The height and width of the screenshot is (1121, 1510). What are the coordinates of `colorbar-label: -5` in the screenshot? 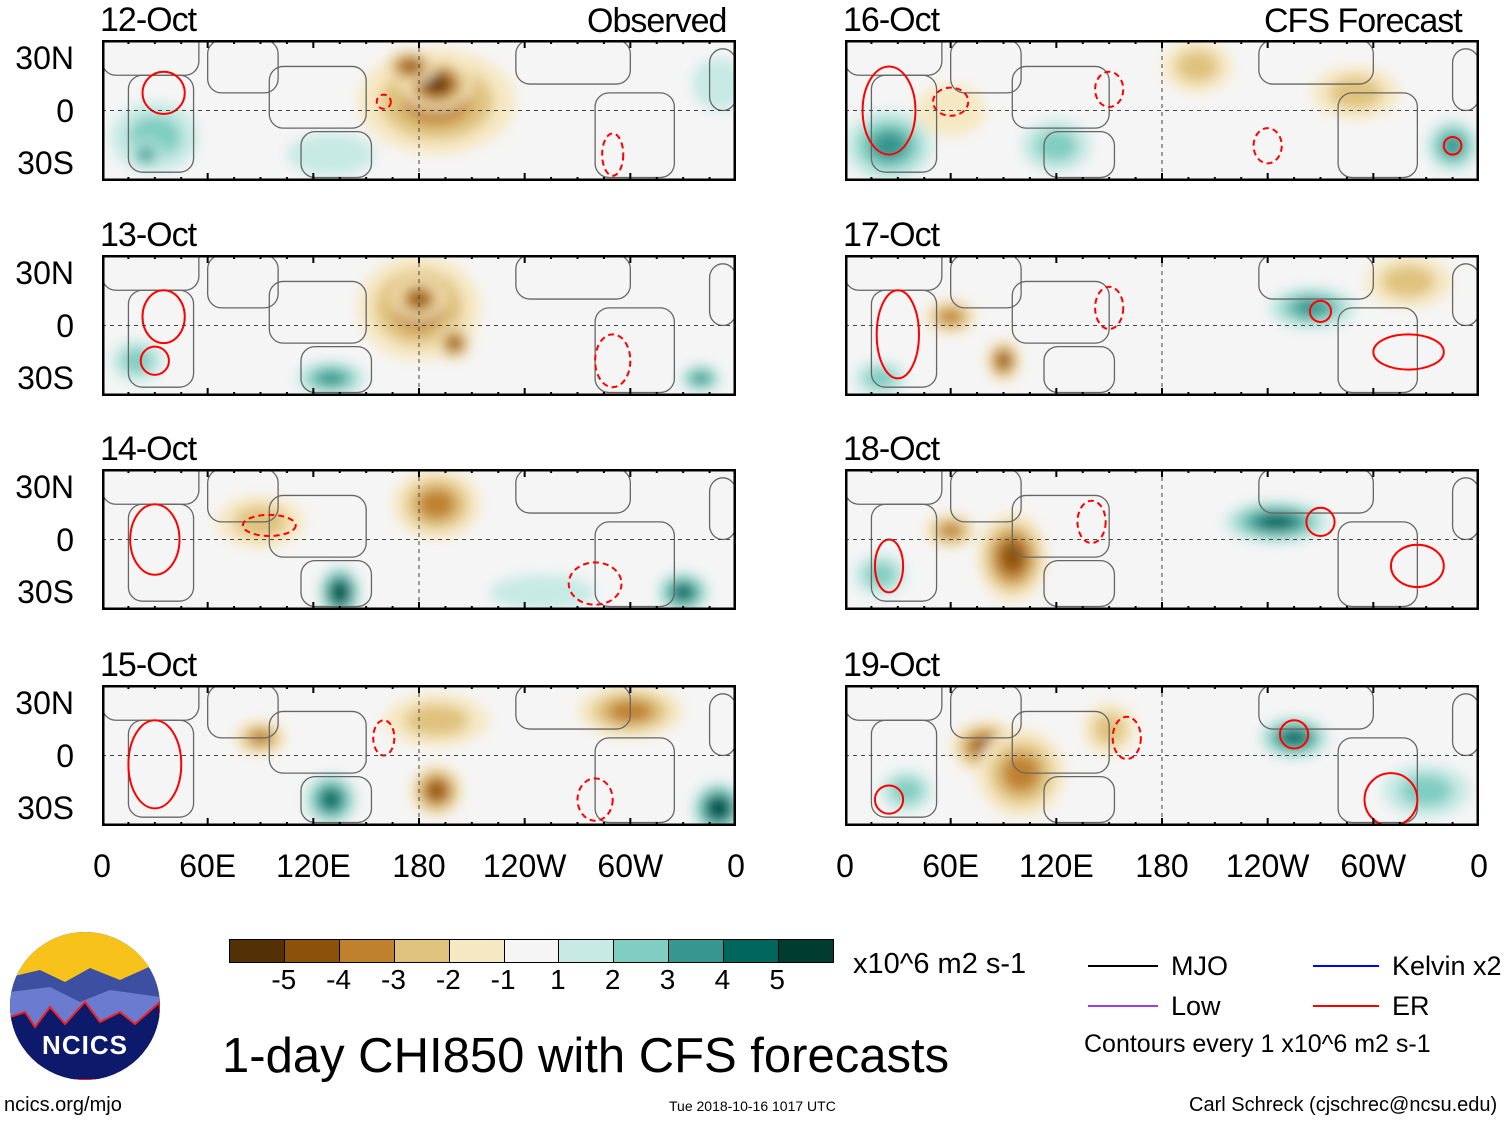 It's located at (284, 979).